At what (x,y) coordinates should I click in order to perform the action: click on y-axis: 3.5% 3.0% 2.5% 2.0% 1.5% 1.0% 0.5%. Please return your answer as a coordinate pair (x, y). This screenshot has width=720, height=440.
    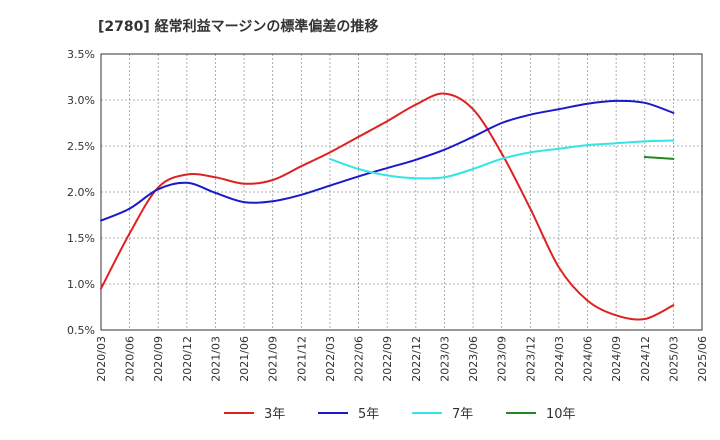
    Looking at the image, I should click on (81, 192).